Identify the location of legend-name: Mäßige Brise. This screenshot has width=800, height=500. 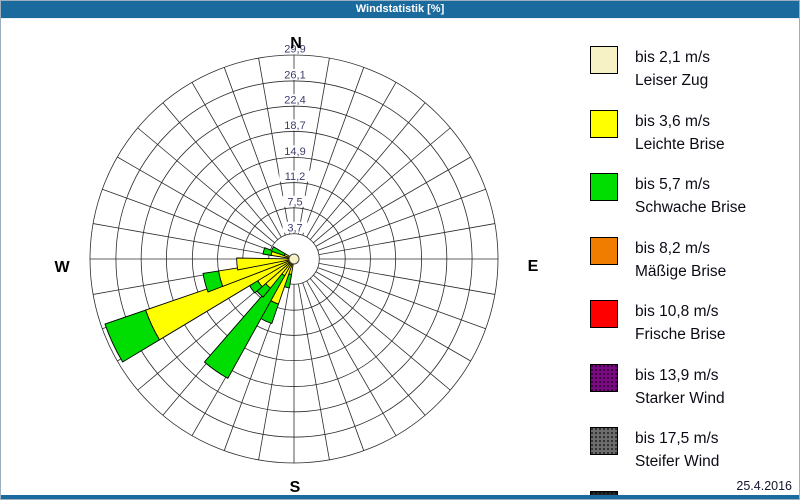
(681, 271).